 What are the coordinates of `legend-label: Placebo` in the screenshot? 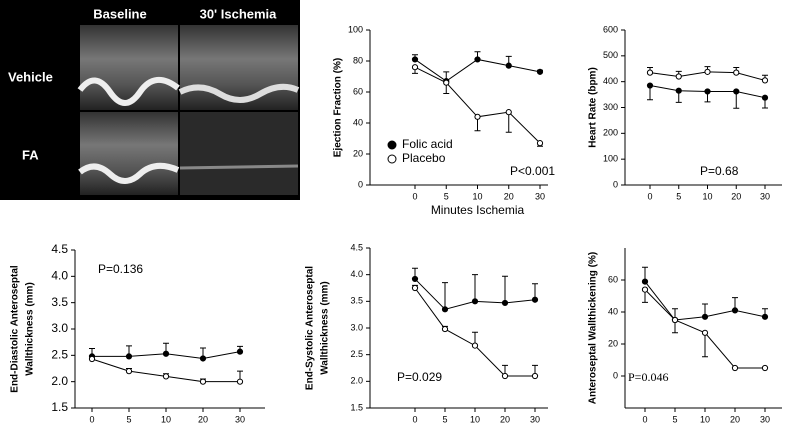 It's located at (424, 158).